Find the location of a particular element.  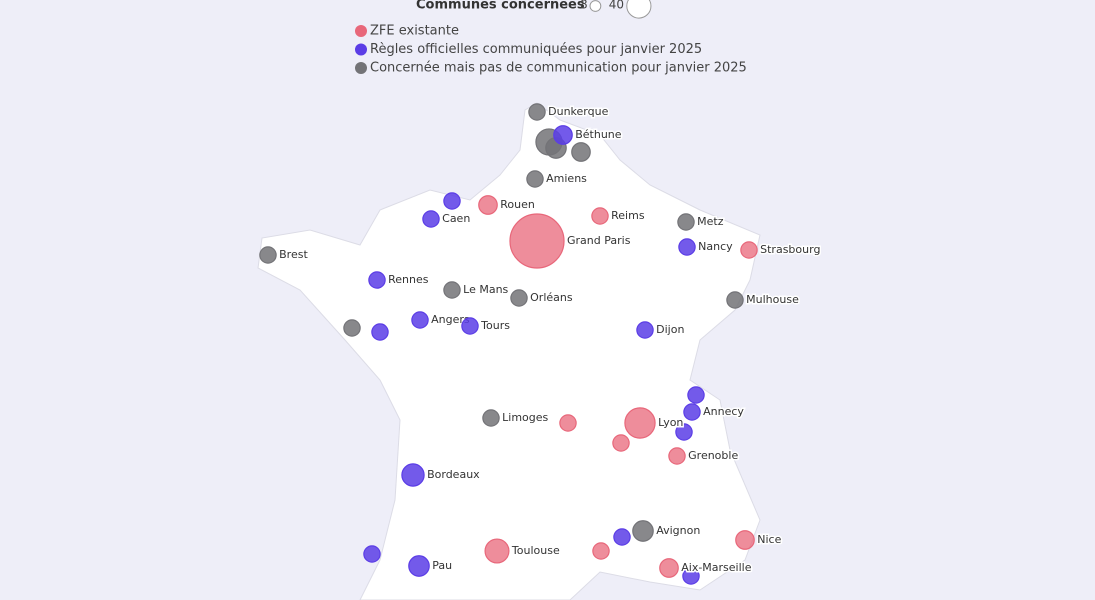

legend-label: ZFE existante is located at coordinates (414, 31).